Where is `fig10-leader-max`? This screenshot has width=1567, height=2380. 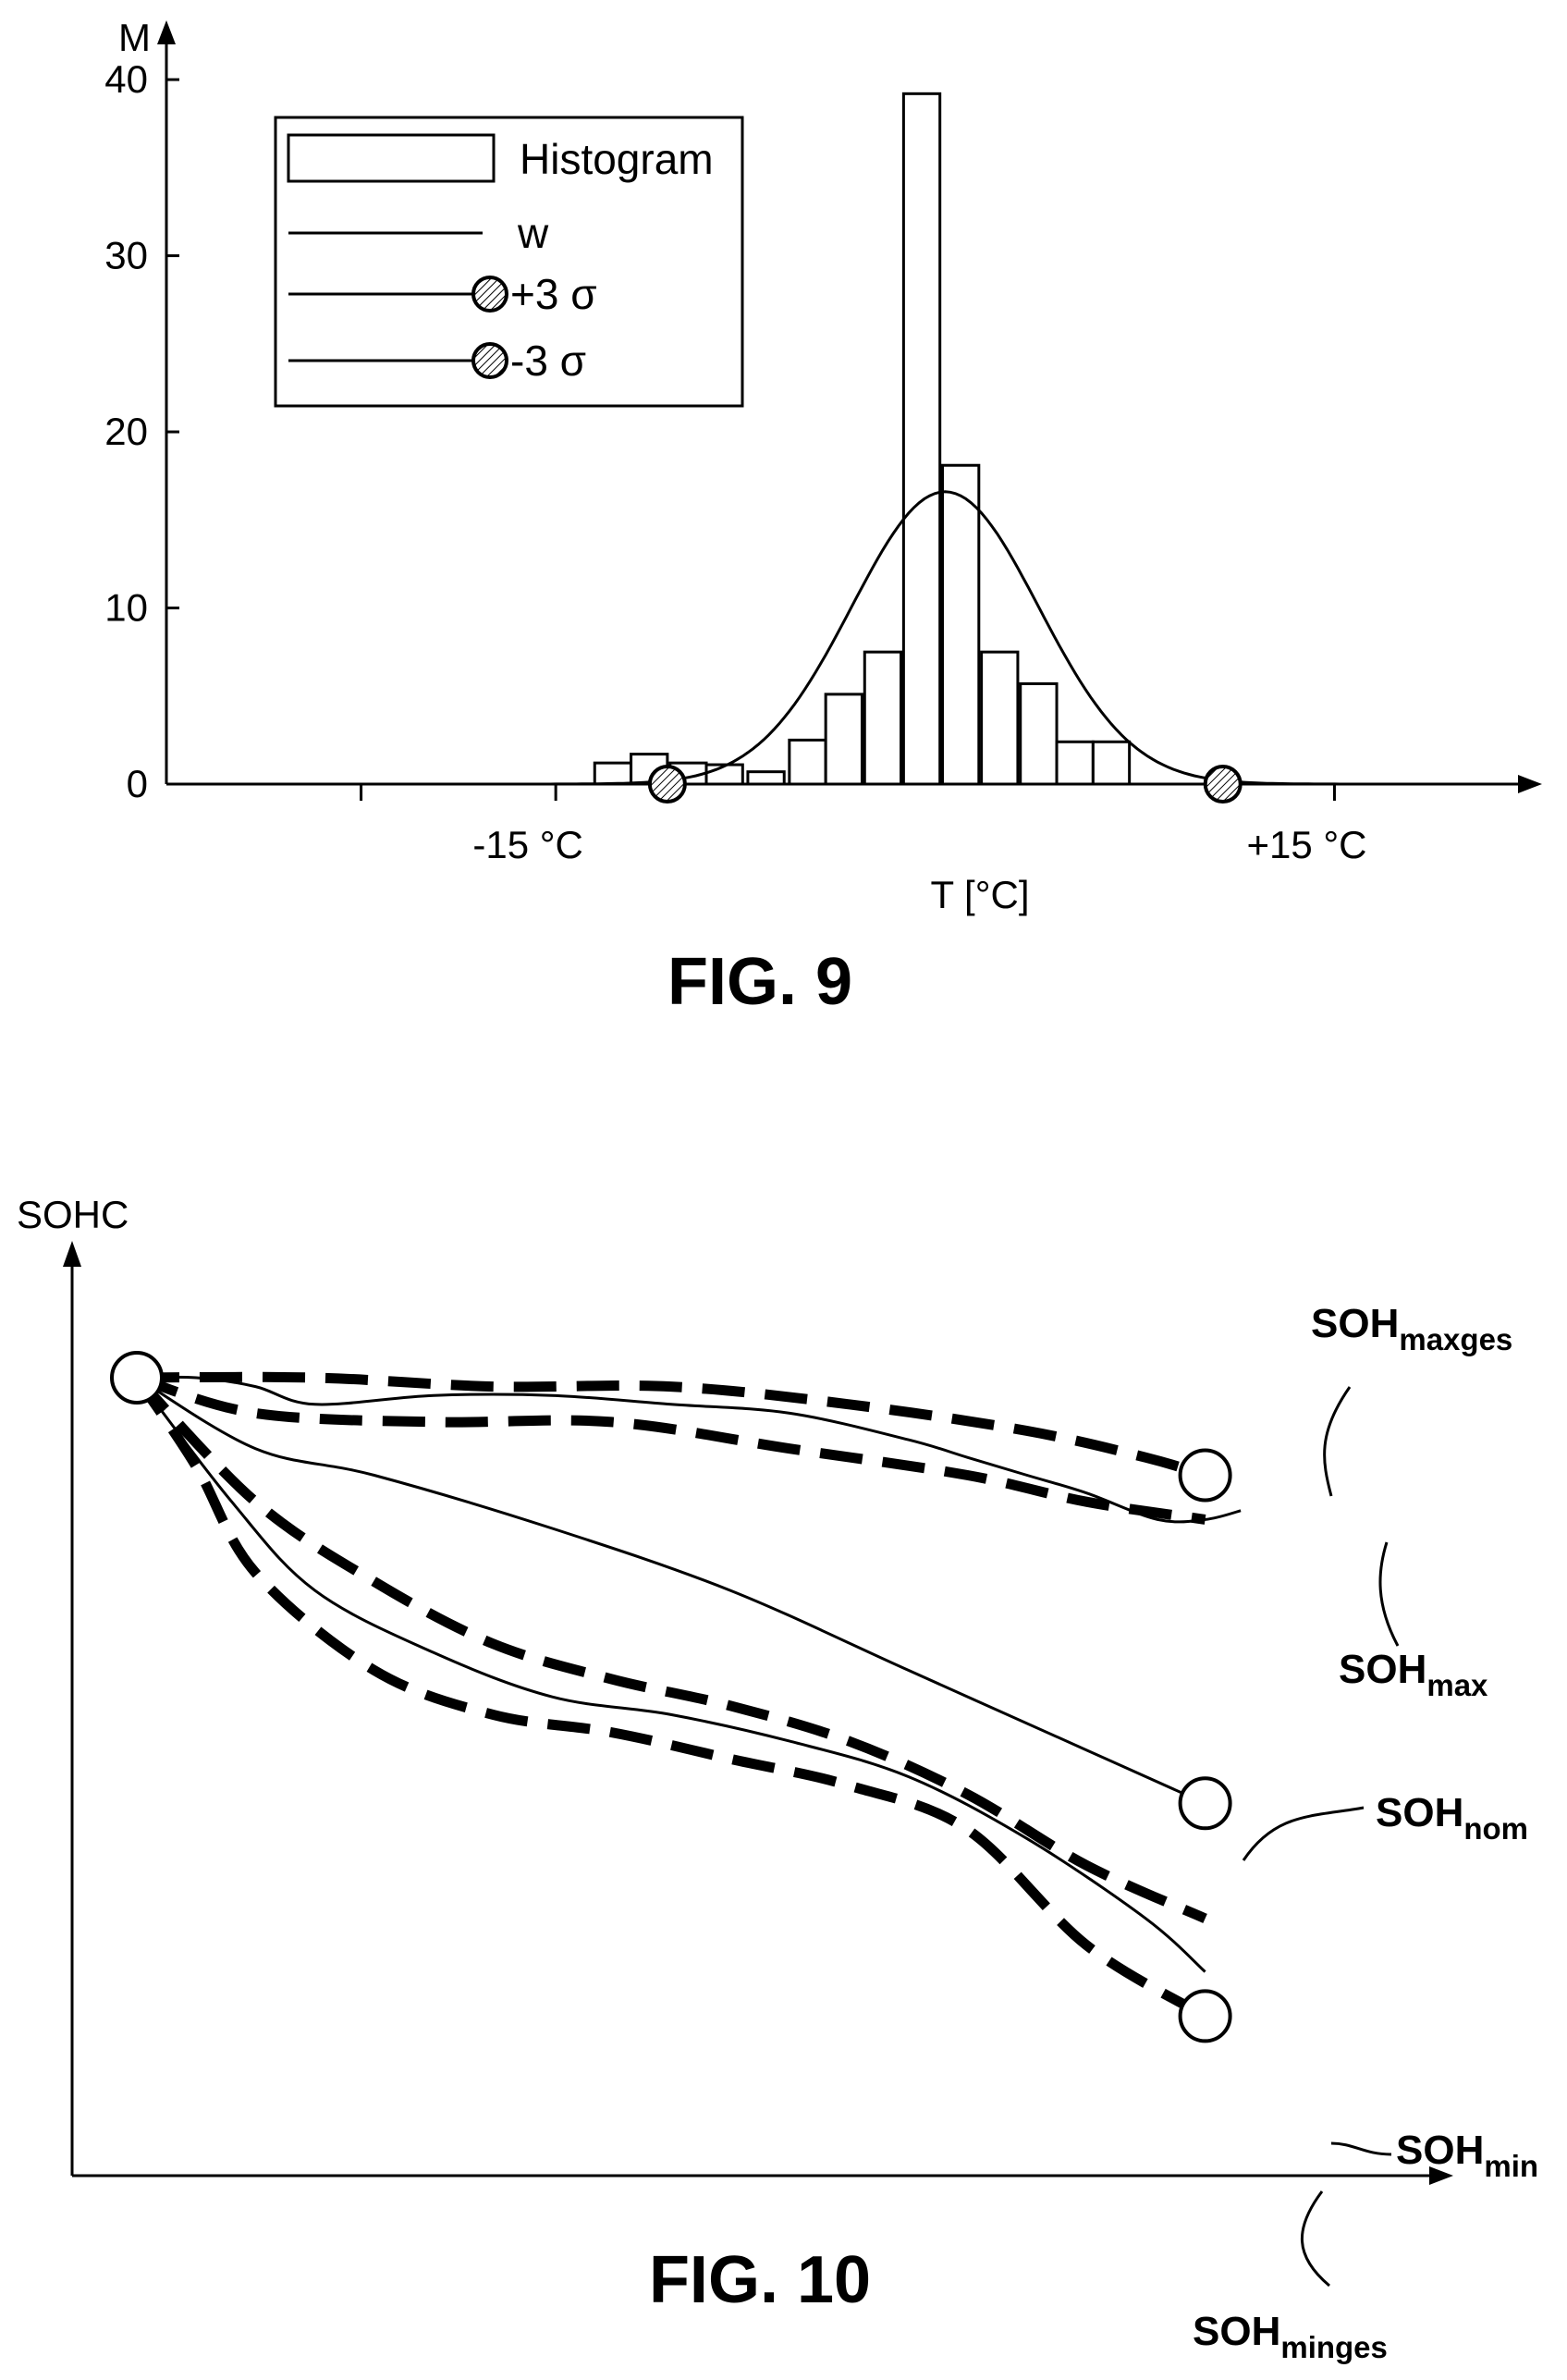
fig10-leader-max is located at coordinates (1389, 1594).